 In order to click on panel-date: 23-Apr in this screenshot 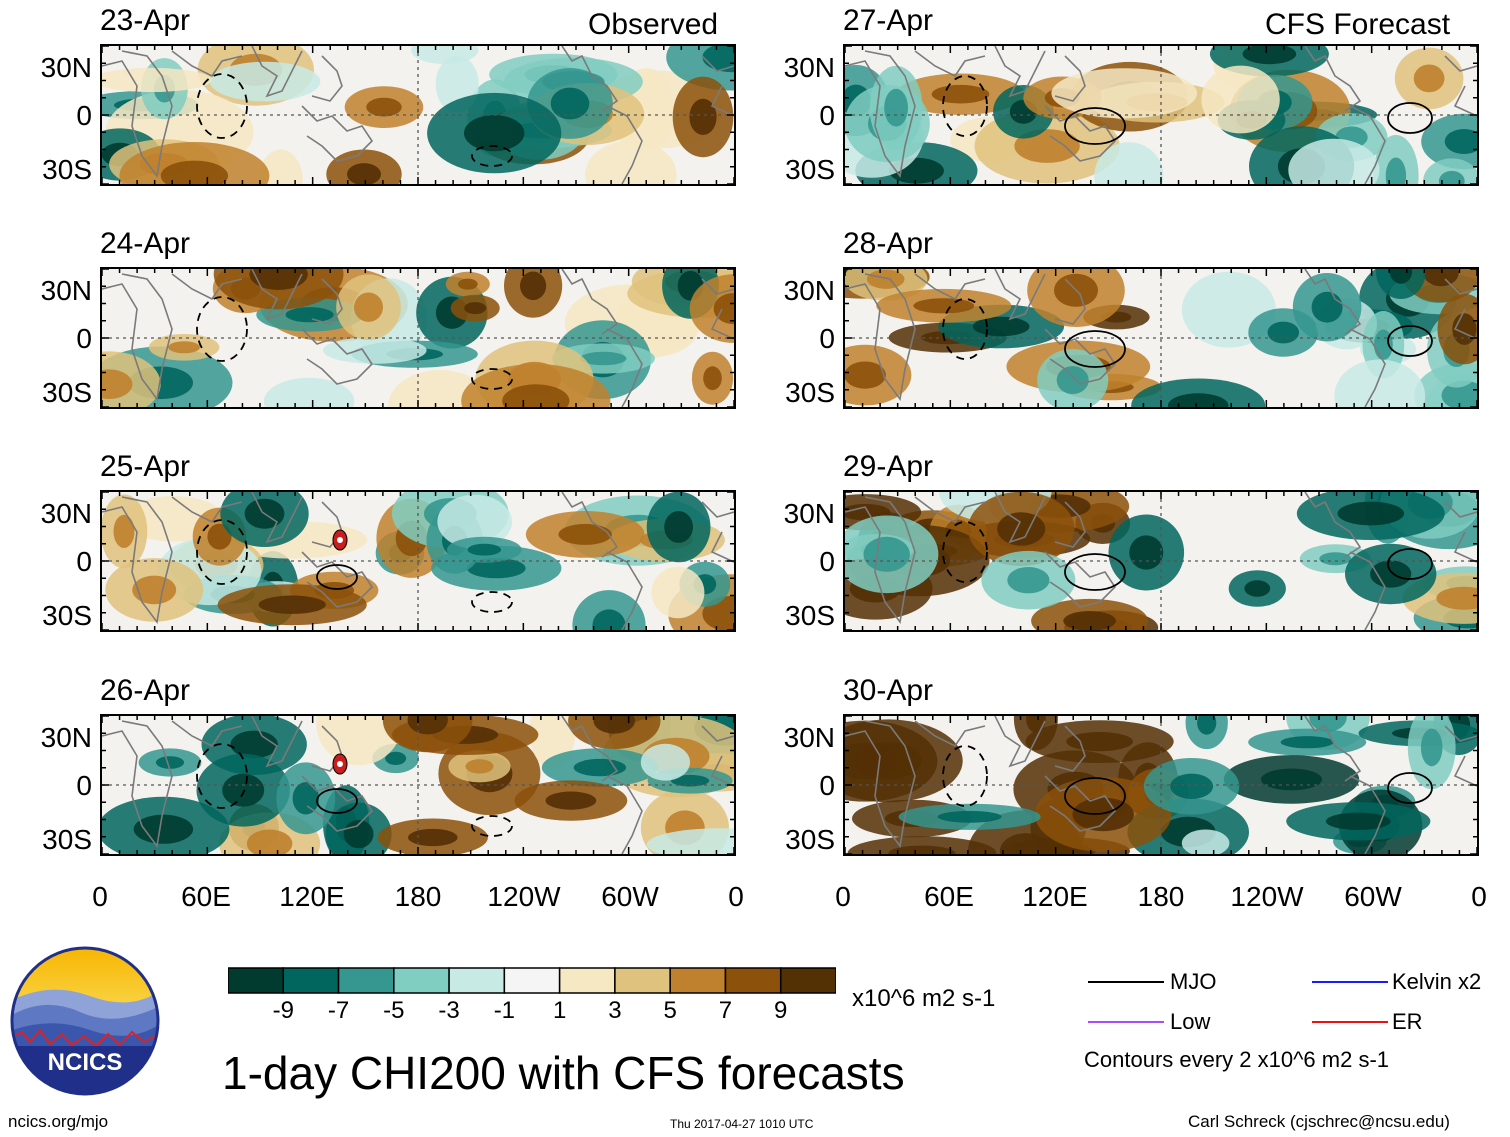, I will do `click(145, 20)`.